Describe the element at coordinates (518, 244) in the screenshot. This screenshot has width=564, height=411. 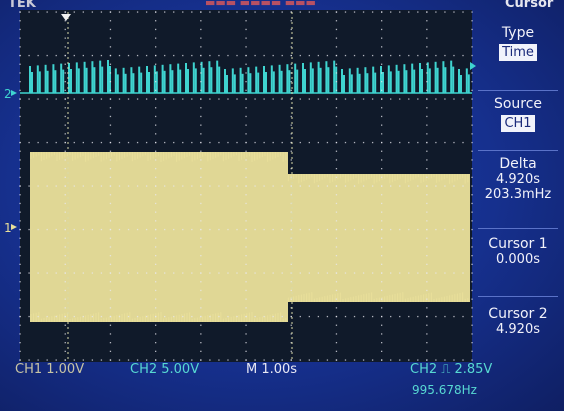
I see `menu-cursor1-title: Cursor 1` at that location.